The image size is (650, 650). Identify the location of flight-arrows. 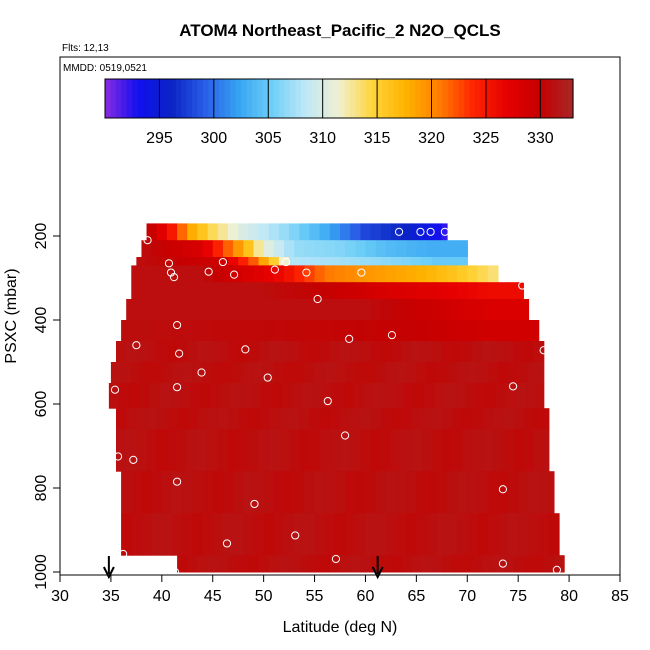
(243, 568).